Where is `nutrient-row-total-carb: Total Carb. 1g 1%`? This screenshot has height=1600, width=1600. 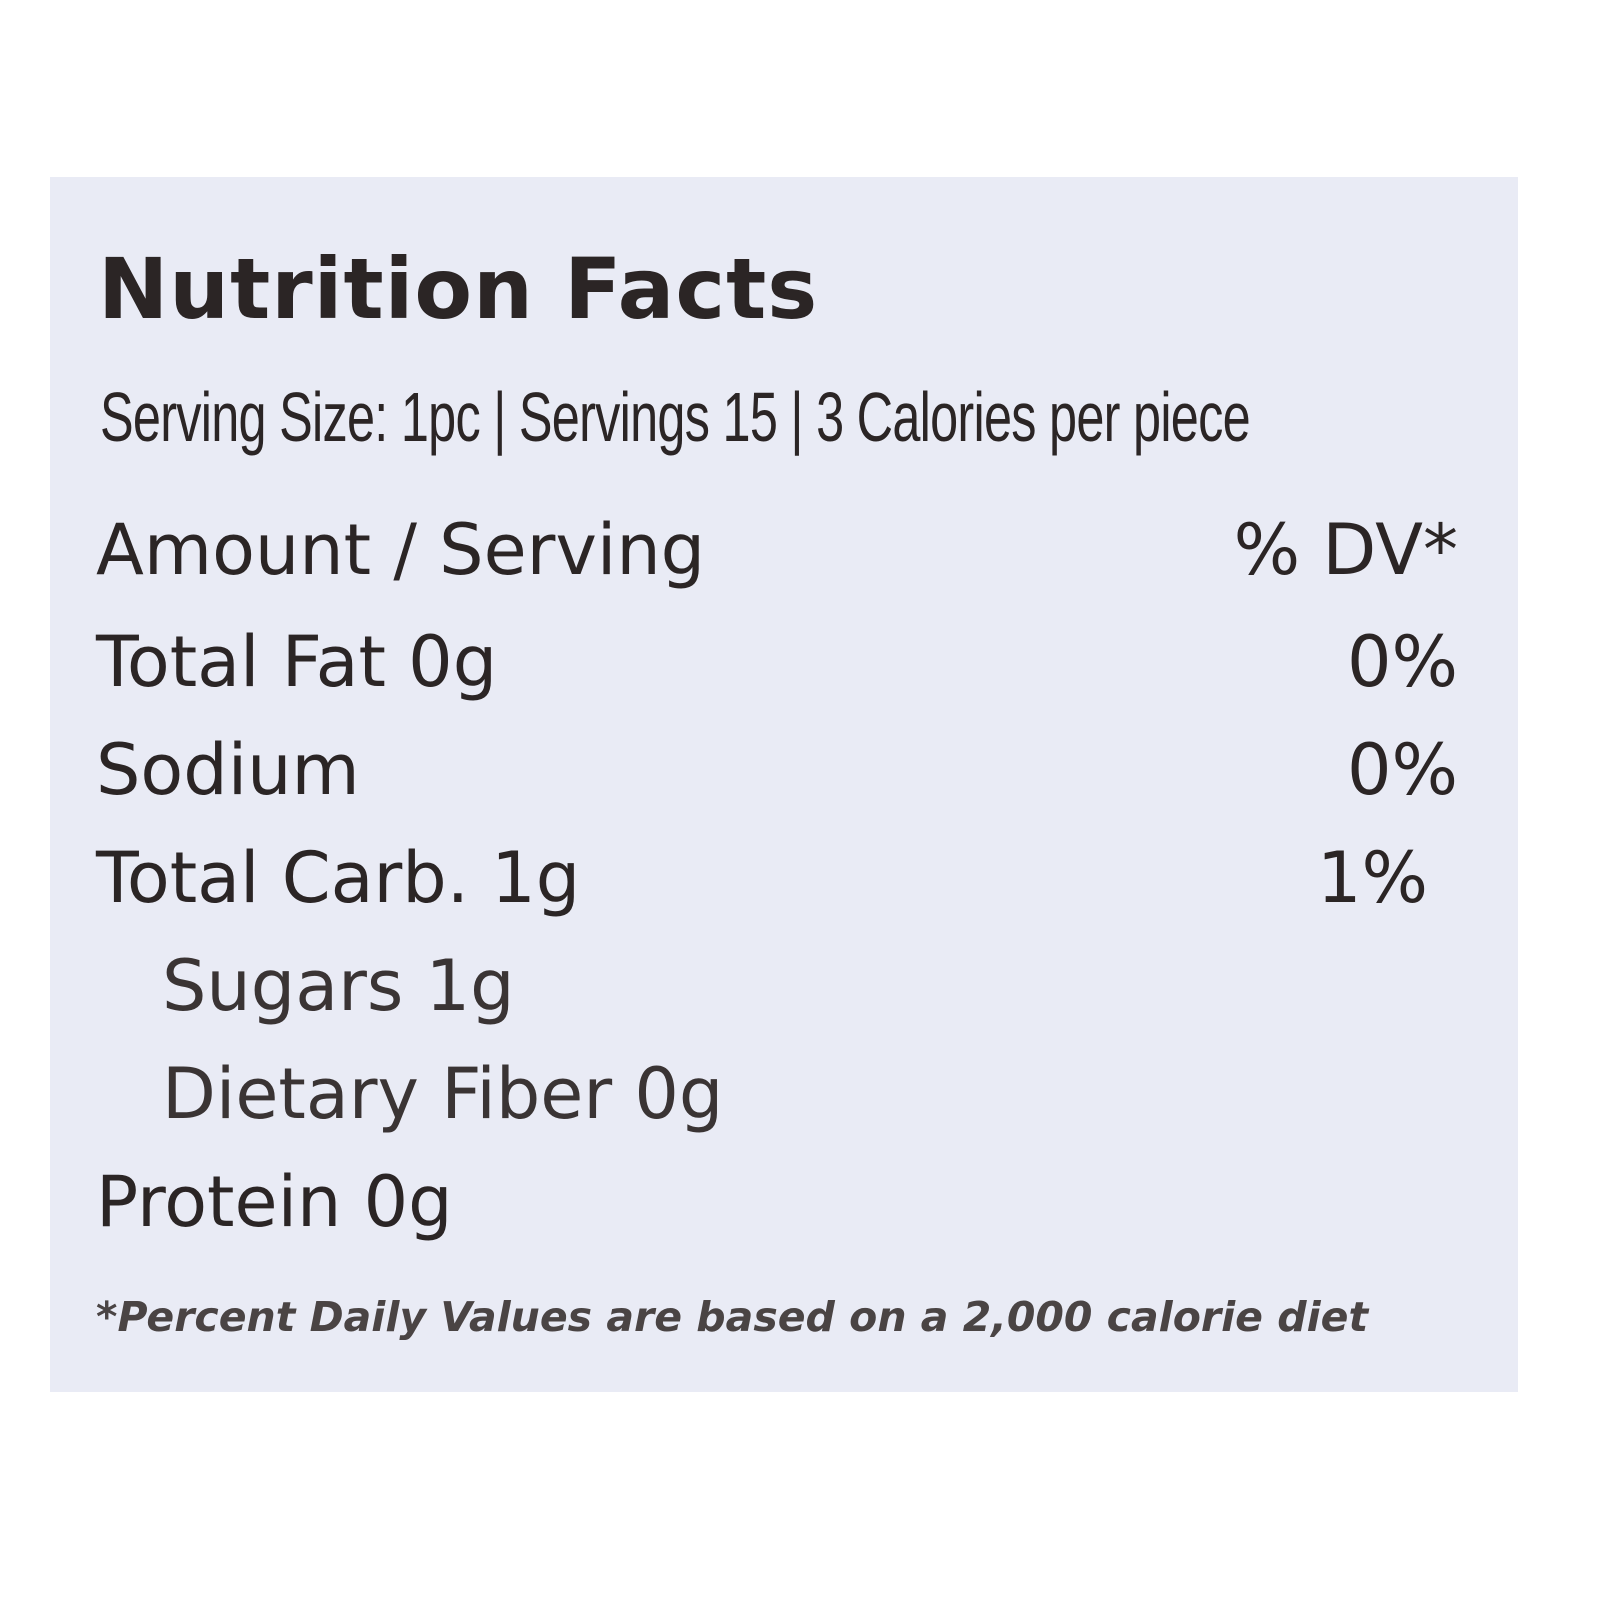
nutrient-row-total-carb: Total Carb. 1g 1% is located at coordinates (777, 888).